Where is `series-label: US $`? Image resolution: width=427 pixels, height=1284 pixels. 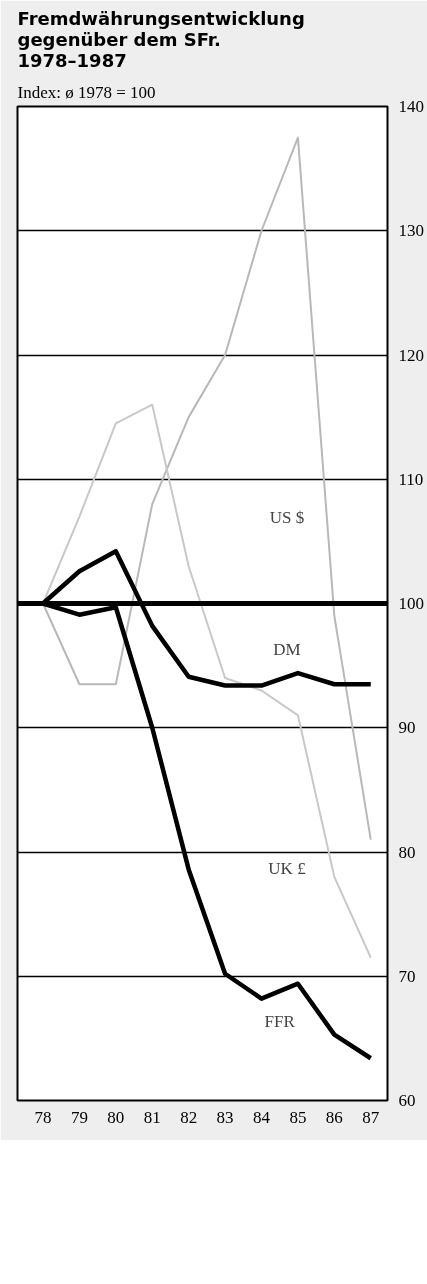
series-label: US $ is located at coordinates (287, 518).